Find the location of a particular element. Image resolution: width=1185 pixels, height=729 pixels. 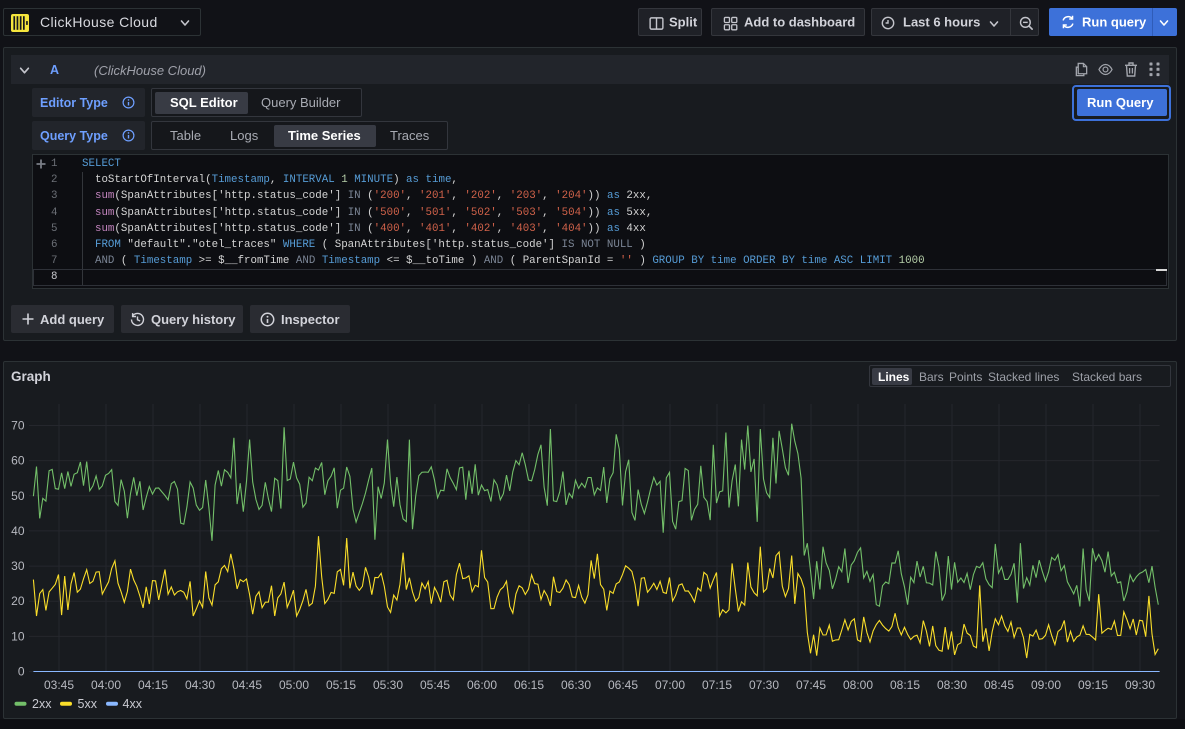

svg-text: 20 is located at coordinates (18, 601).